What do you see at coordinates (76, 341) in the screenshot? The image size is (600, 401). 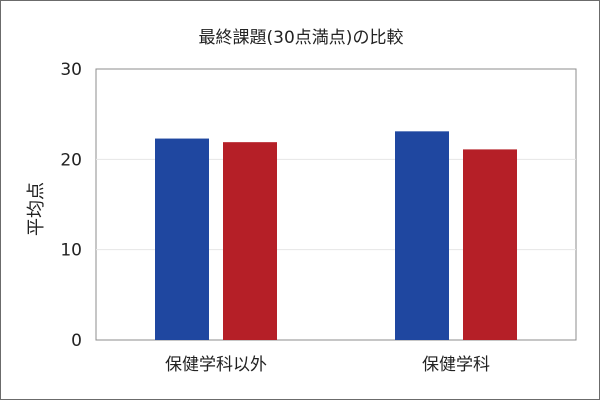 I see `y-tick-label: 0` at bounding box center [76, 341].